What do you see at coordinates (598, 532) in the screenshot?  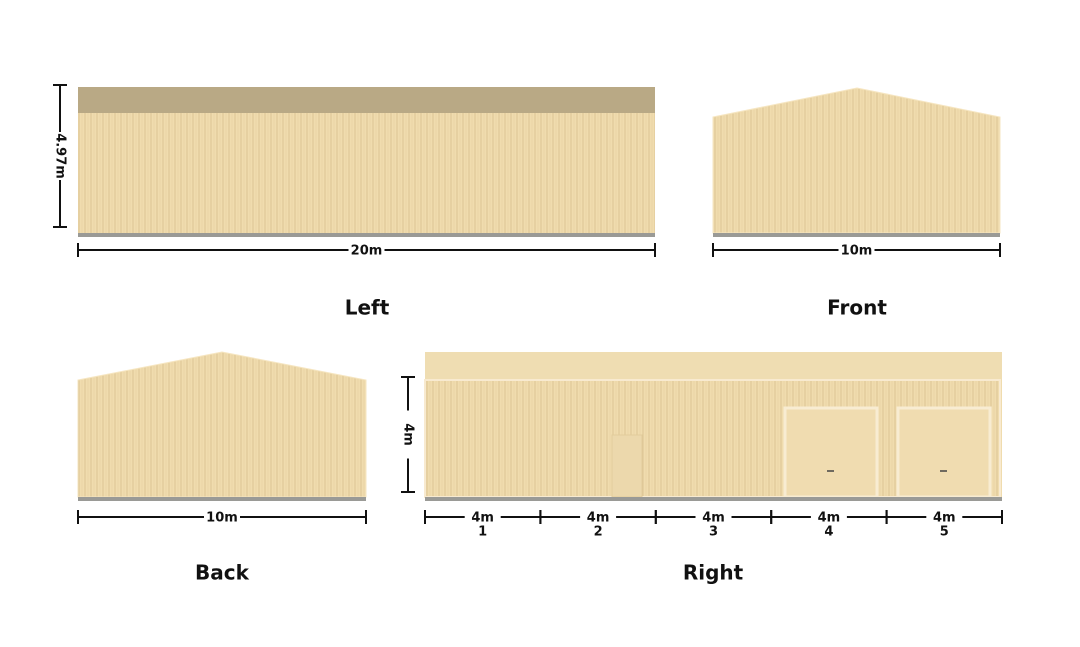 I see `bay-number: 2` at bounding box center [598, 532].